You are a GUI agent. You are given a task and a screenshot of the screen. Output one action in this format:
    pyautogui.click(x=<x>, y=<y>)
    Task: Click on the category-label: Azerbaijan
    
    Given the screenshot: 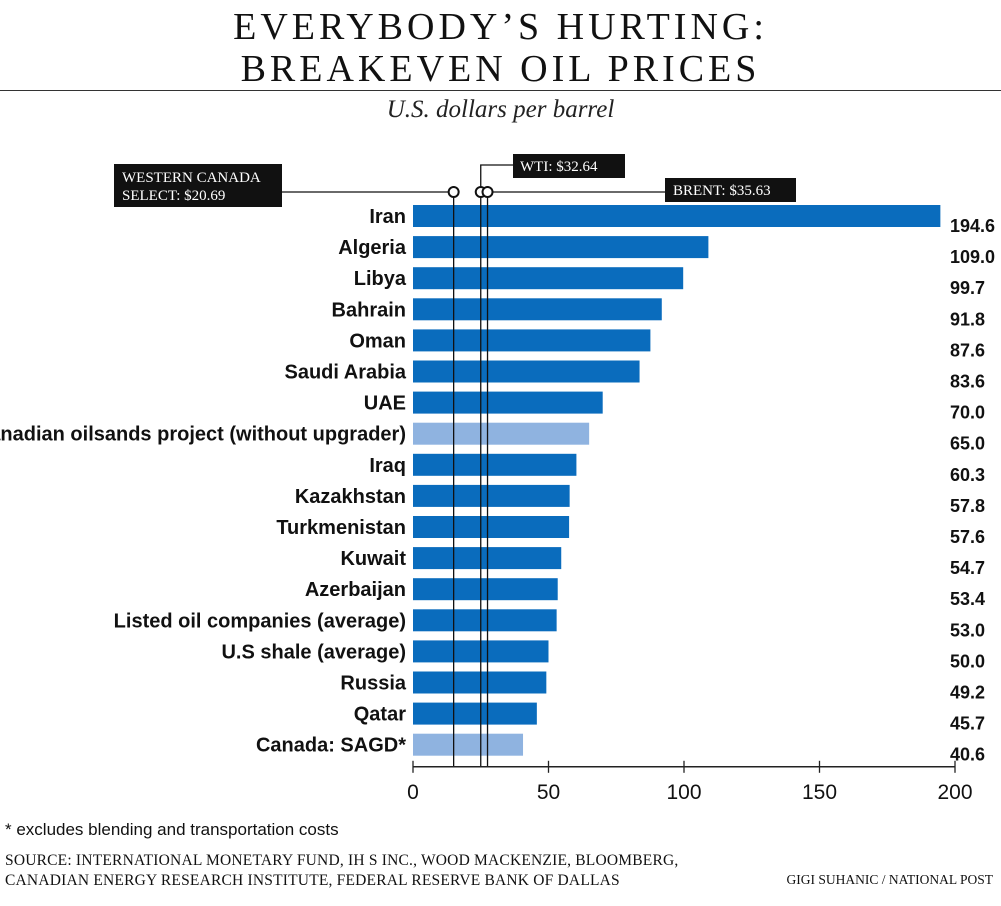 What is the action you would take?
    pyautogui.click(x=355, y=590)
    